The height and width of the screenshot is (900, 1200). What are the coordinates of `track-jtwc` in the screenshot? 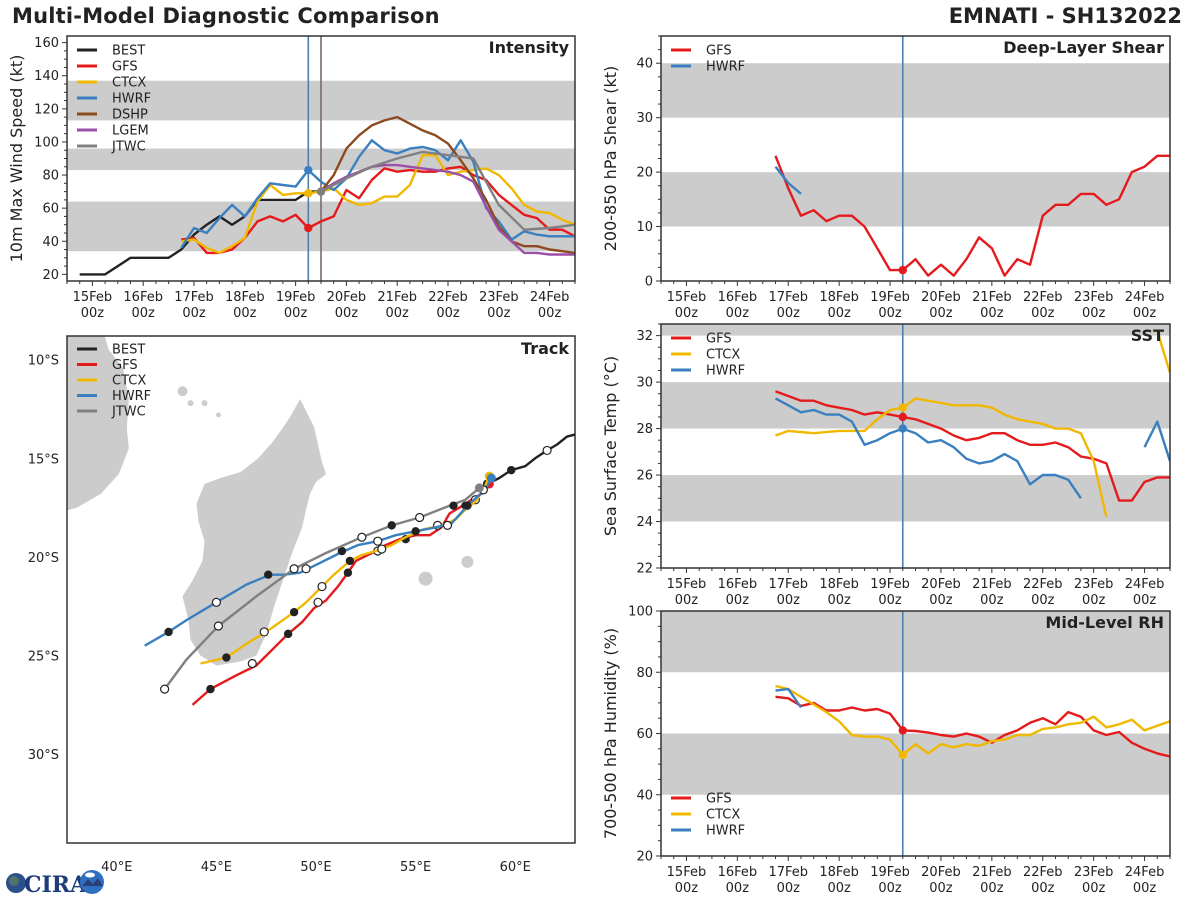 It's located at (324, 588).